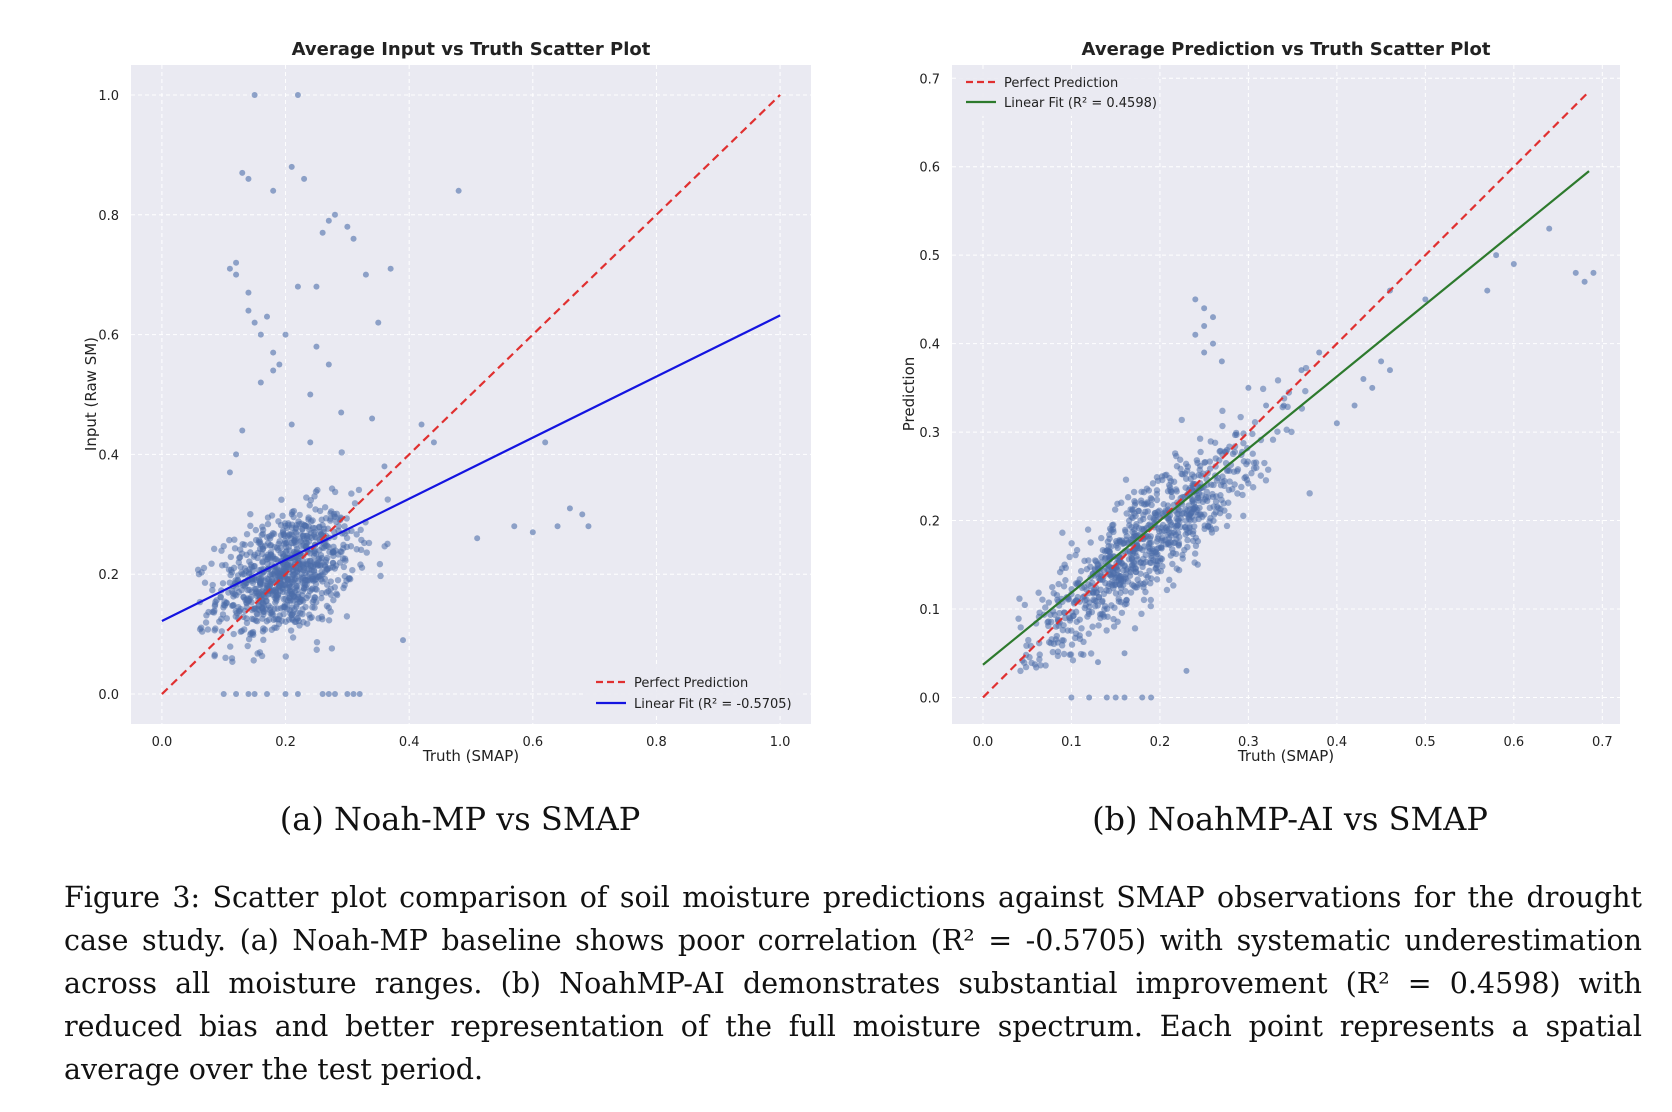 Image resolution: width=1672 pixels, height=1112 pixels. I want to click on subcaption-b: (b) NoahMP-AI vs SMAP, so click(1290, 819).